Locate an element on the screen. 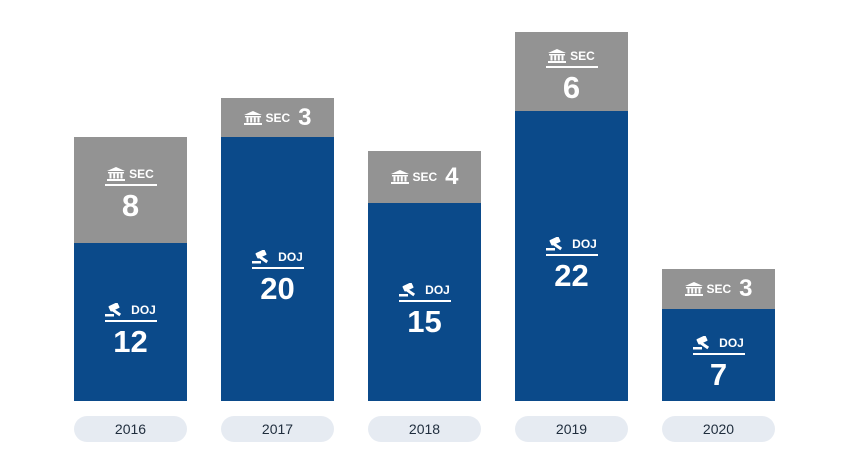 The image size is (850, 458). x-tick-label-2020: 2020 is located at coordinates (718, 429).